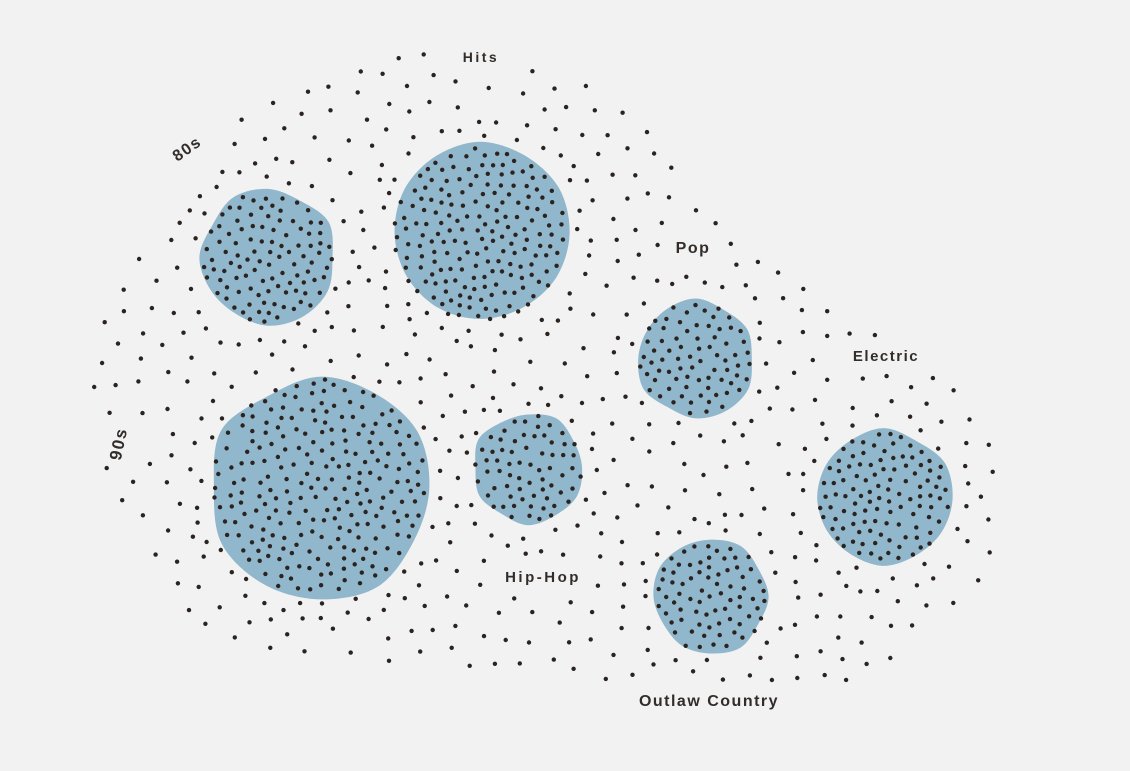 Image resolution: width=1130 pixels, height=771 pixels. I want to click on cluster-label-electric: Electric, so click(886, 356).